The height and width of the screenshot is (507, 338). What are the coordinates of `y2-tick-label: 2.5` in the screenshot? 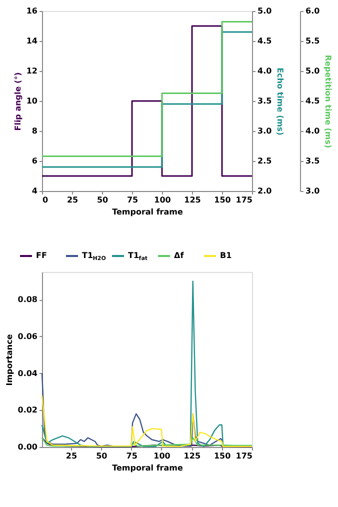 It's located at (265, 161).